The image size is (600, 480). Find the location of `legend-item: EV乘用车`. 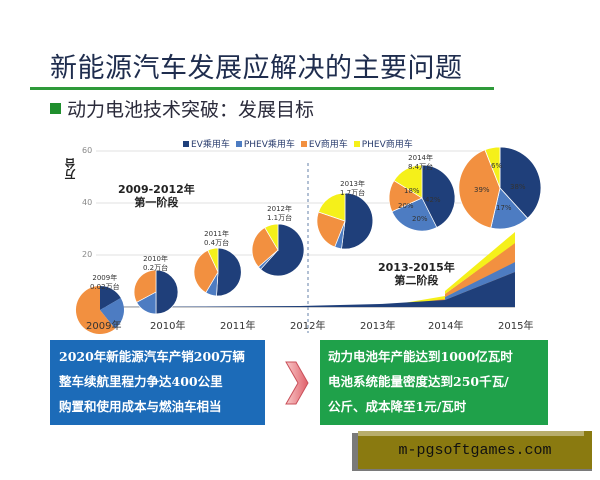

legend-item: EV乘用车 is located at coordinates (206, 143).